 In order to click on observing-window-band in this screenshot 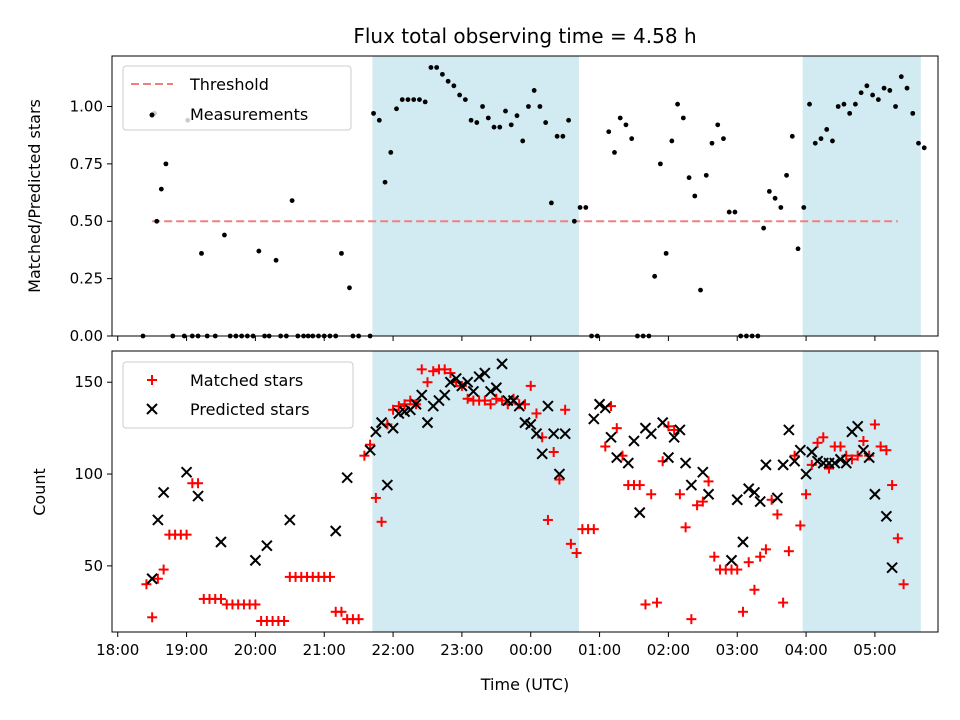, I will do `click(861, 491)`.